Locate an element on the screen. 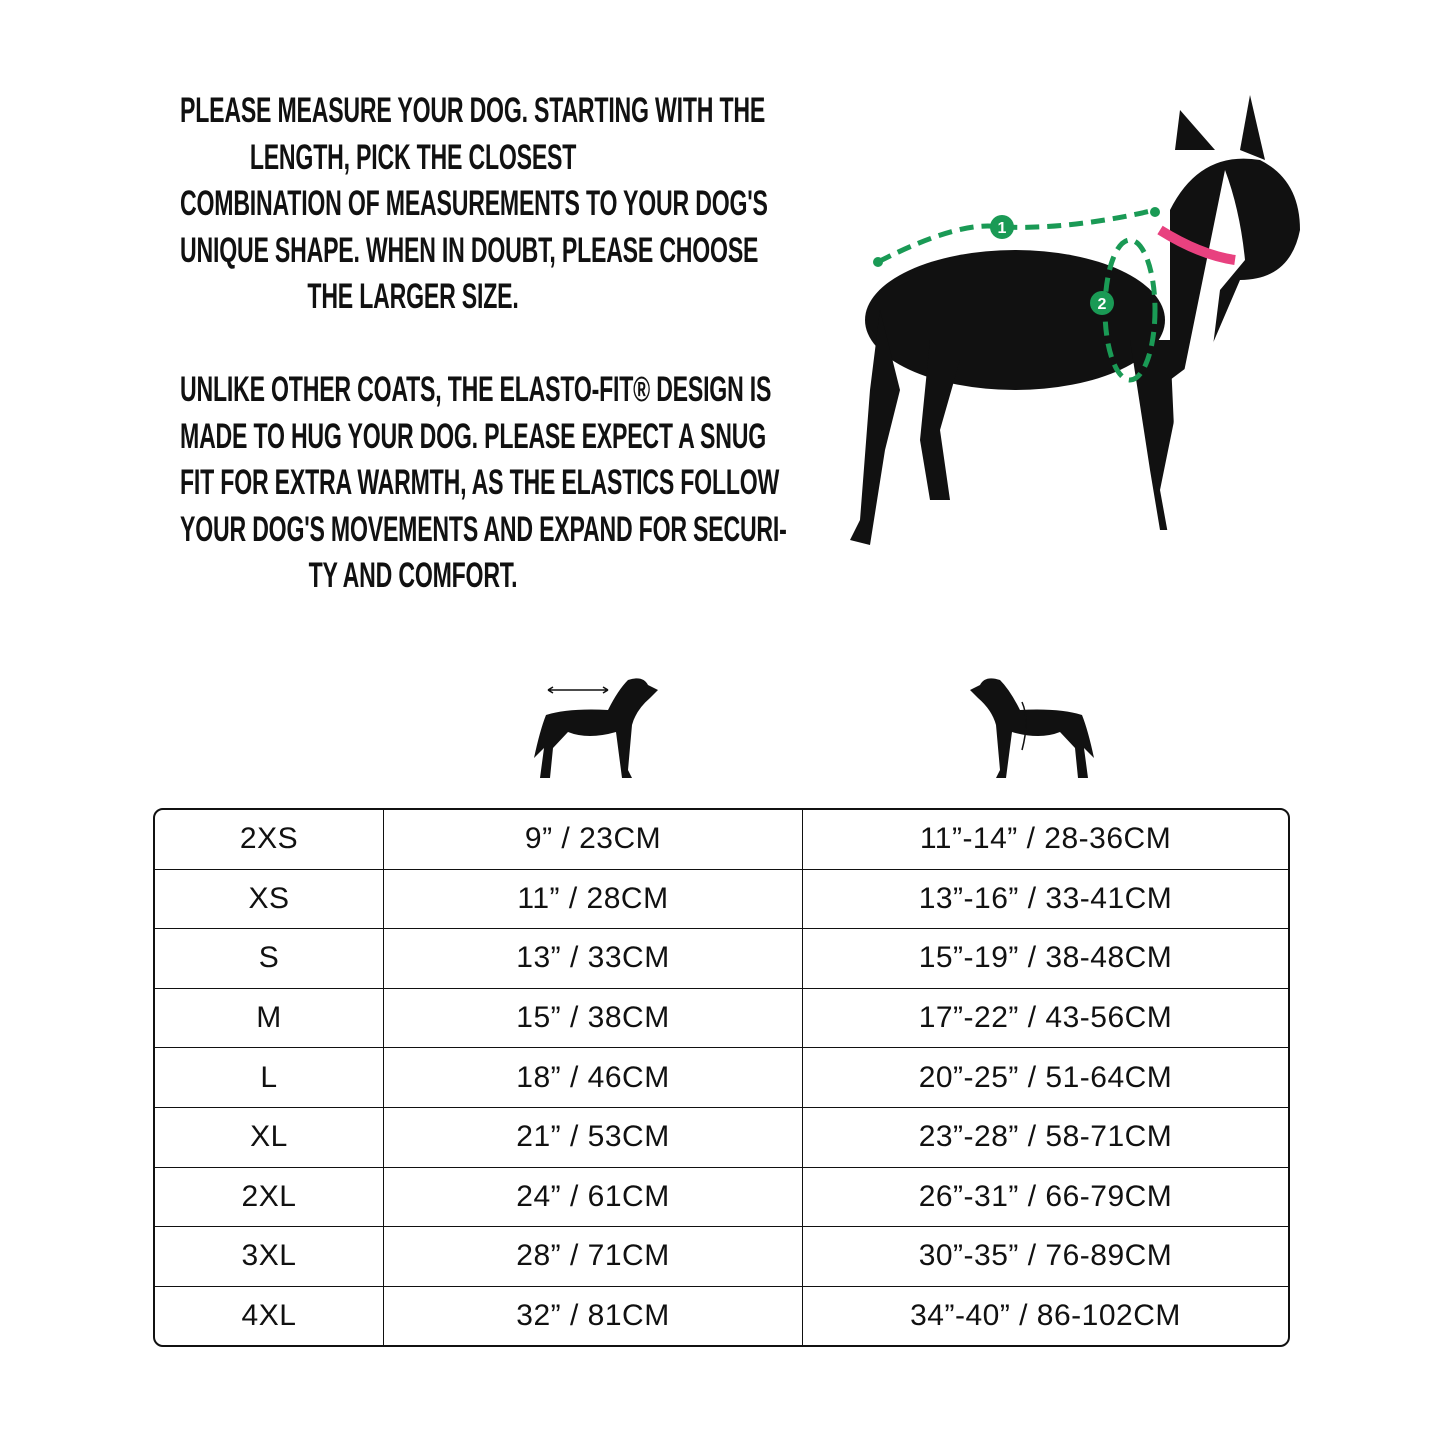  table-row: M 15” / 38CM 17”-22” / 43-56CM is located at coordinates (721, 1018).